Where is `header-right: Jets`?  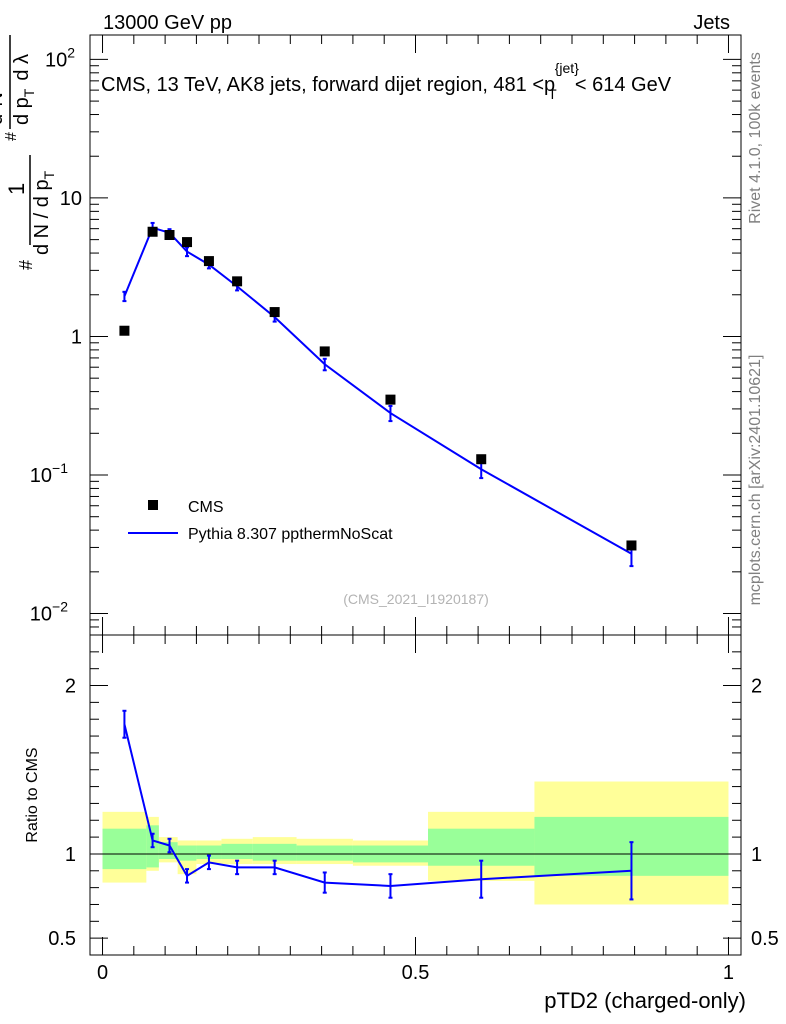 header-right: Jets is located at coordinates (711, 23).